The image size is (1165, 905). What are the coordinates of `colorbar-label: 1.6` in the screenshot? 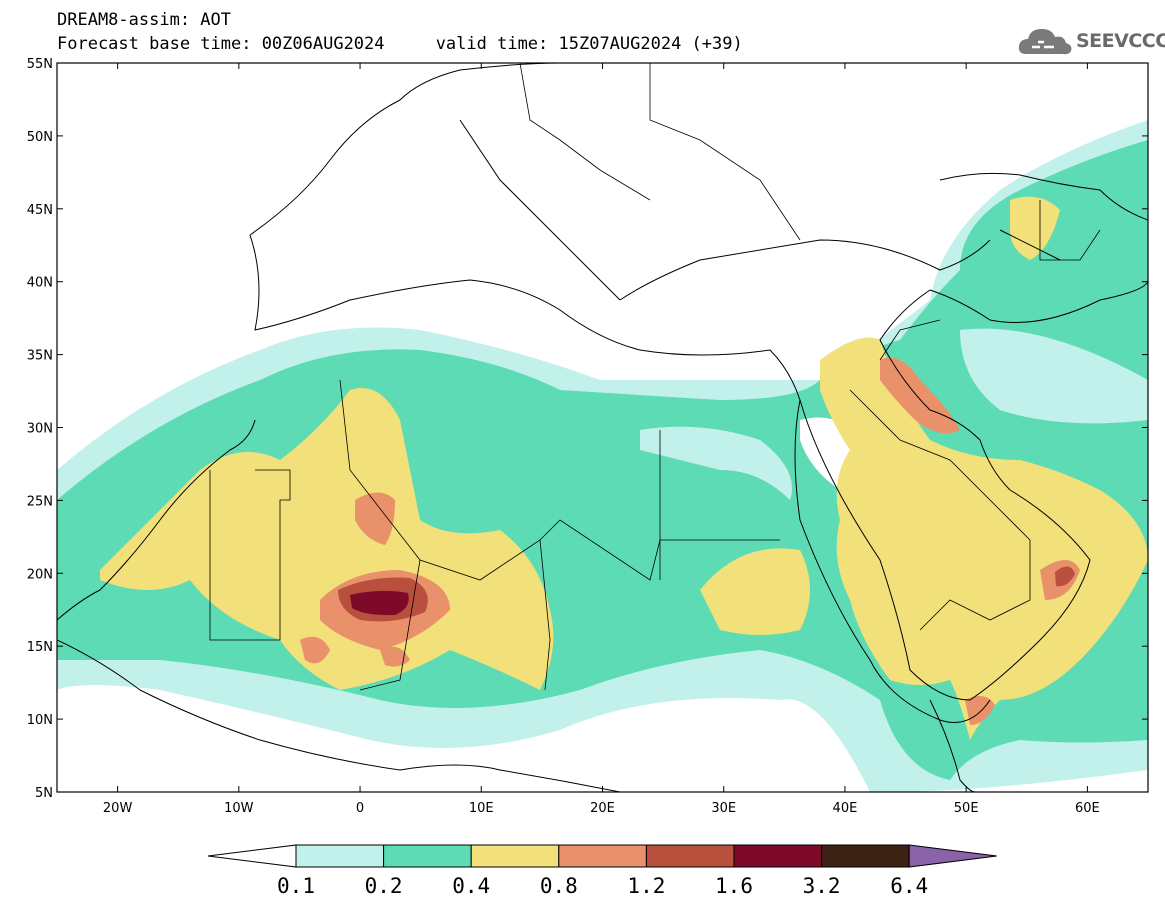 It's located at (734, 886).